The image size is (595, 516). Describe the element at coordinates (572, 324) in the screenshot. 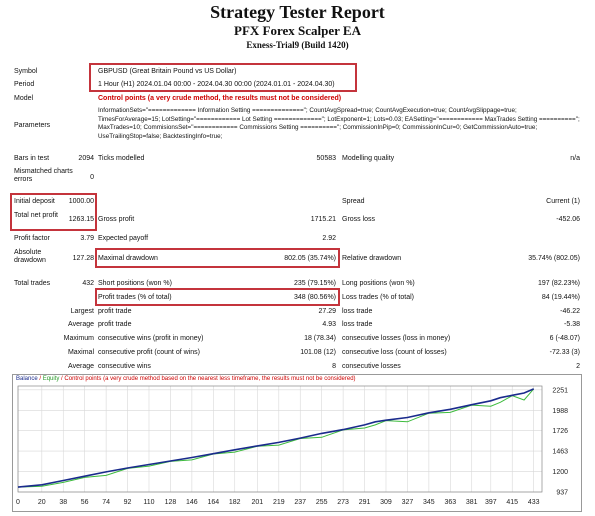

I see `average-loss-trade-value: -5.38` at that location.